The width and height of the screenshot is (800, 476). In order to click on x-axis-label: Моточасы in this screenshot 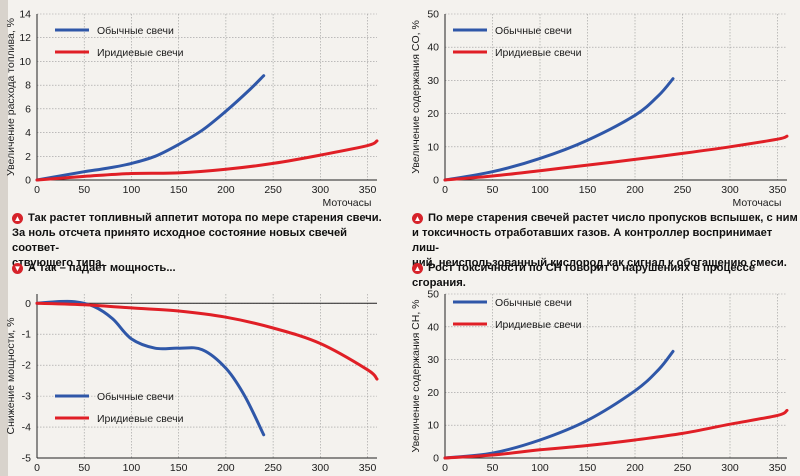, I will do `click(347, 203)`.